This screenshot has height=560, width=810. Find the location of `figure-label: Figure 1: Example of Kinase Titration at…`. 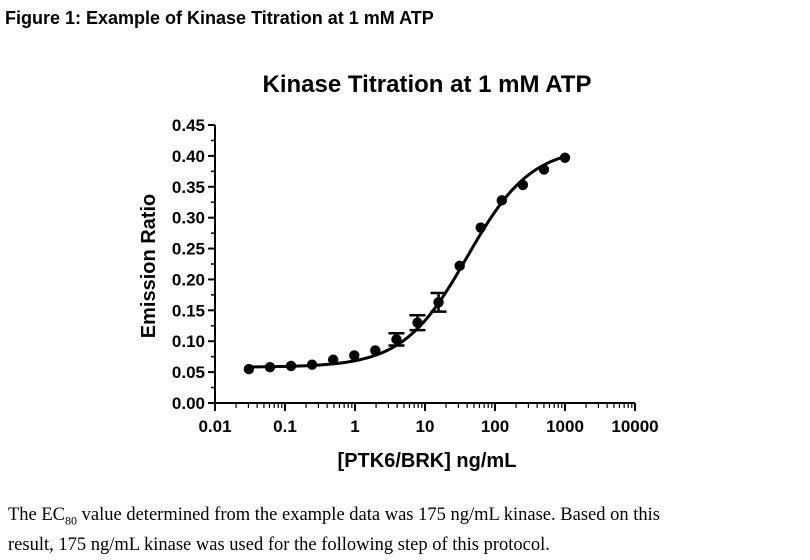

figure-label: Figure 1: Example of Kinase Titration at… is located at coordinates (219, 18).